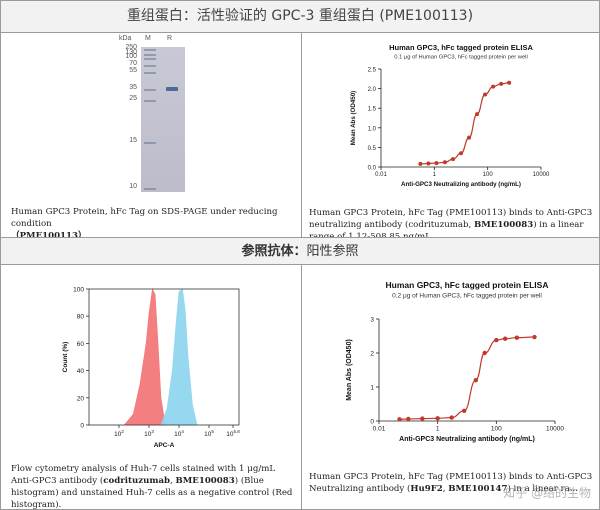 This screenshot has height=510, width=600. What do you see at coordinates (332, 251) in the screenshot?
I see `section-header-rest: 阳性参照` at bounding box center [332, 251].